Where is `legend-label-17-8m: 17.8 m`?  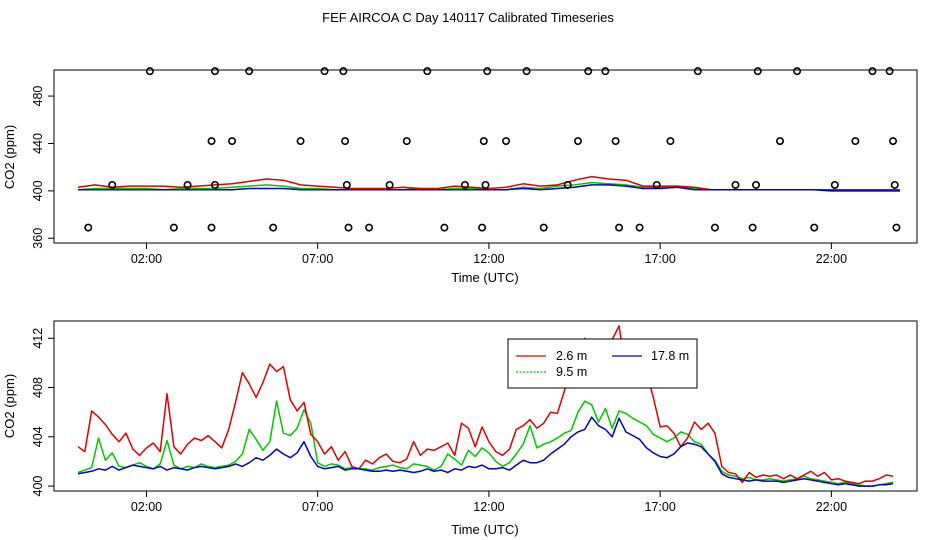
legend-label-17-8m: 17.8 m is located at coordinates (670, 356).